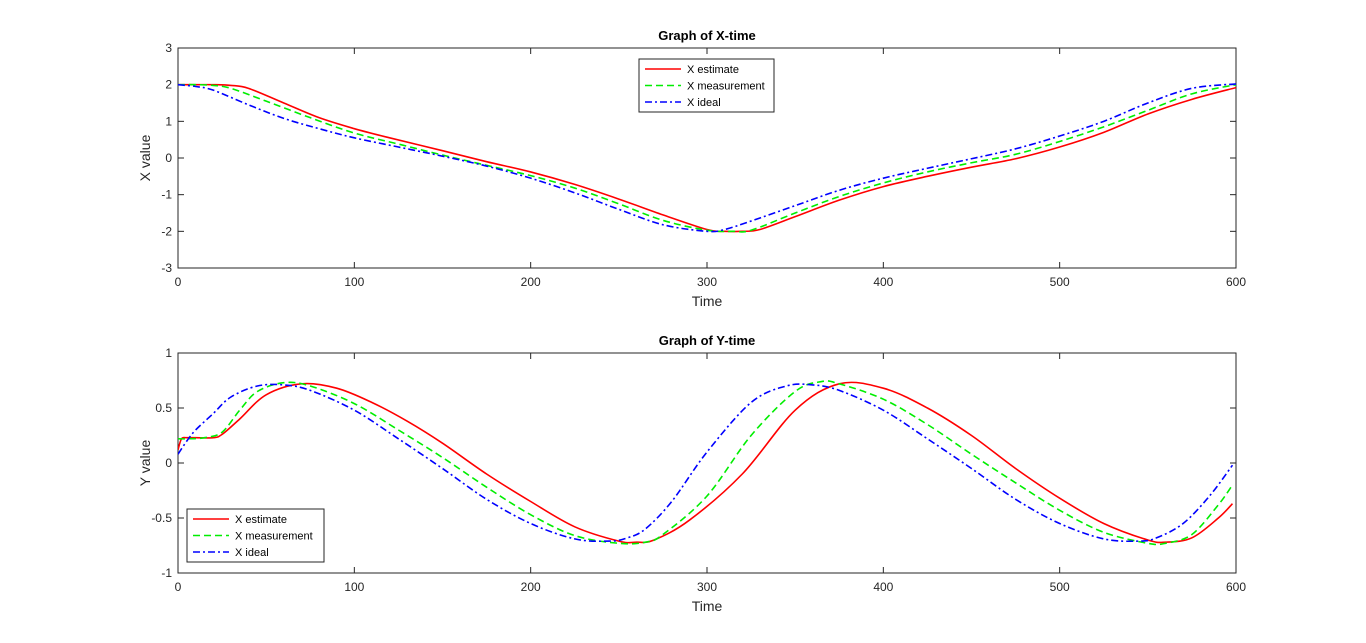 This screenshot has height=643, width=1366. I want to click on y-tick-label: -3, so click(166, 268).